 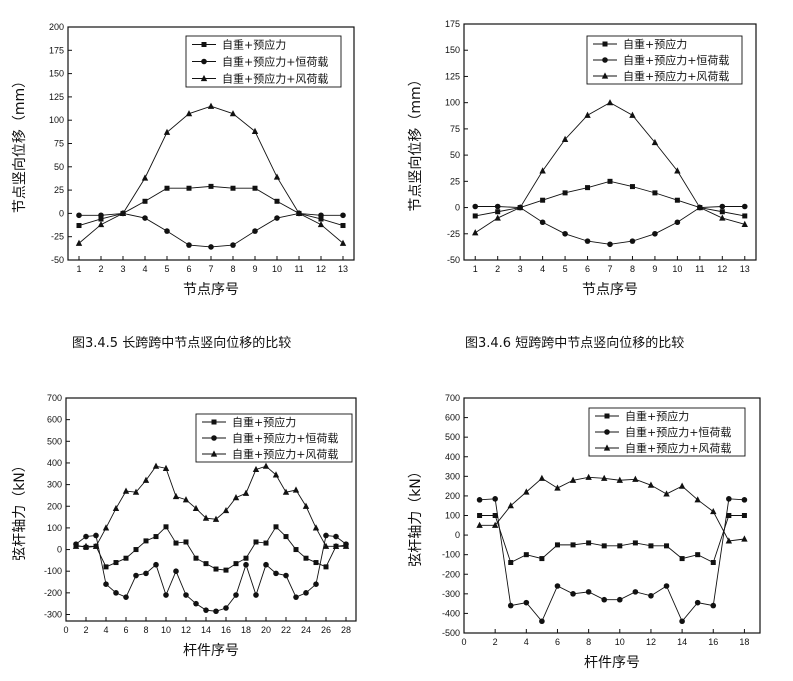 What do you see at coordinates (451, 574) in the screenshot?
I see `y-tick-label: -200` at bounding box center [451, 574].